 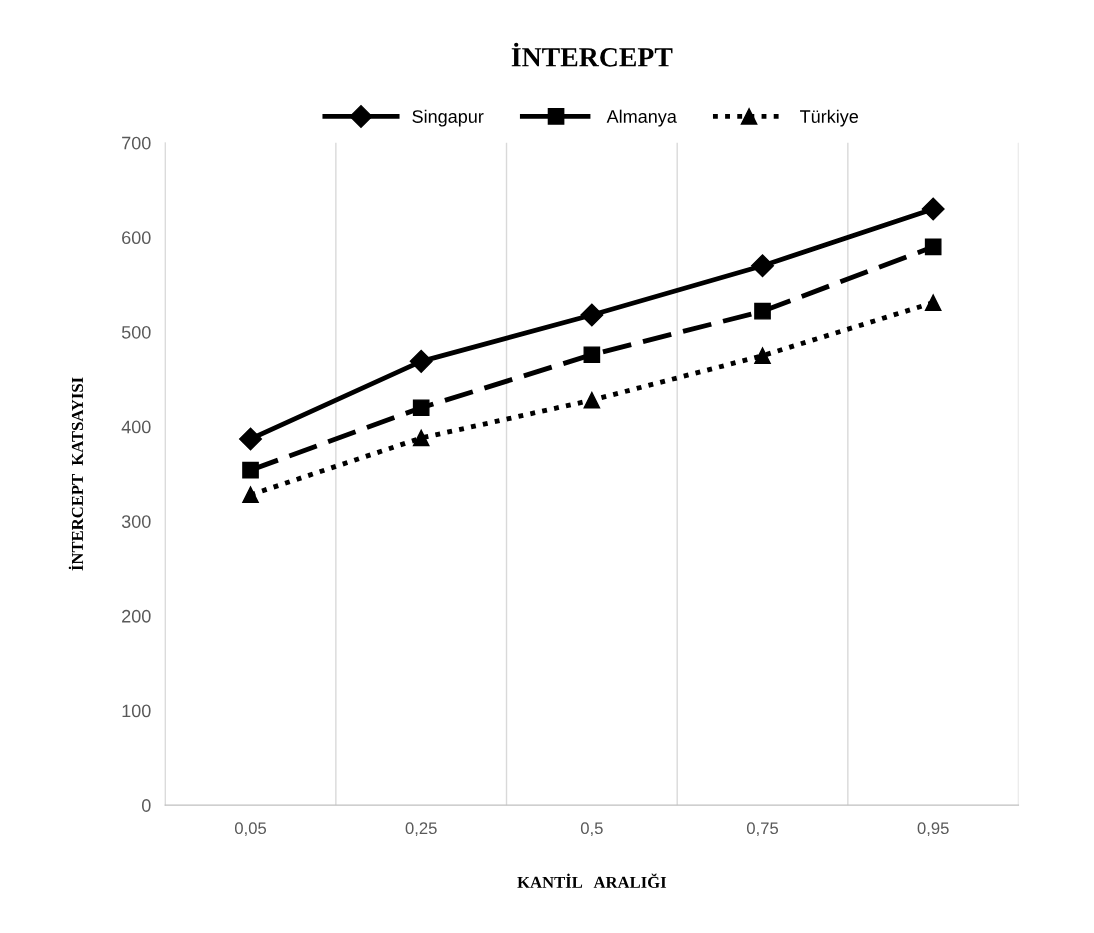 I want to click on legend-label: Almanya, so click(x=641, y=118).